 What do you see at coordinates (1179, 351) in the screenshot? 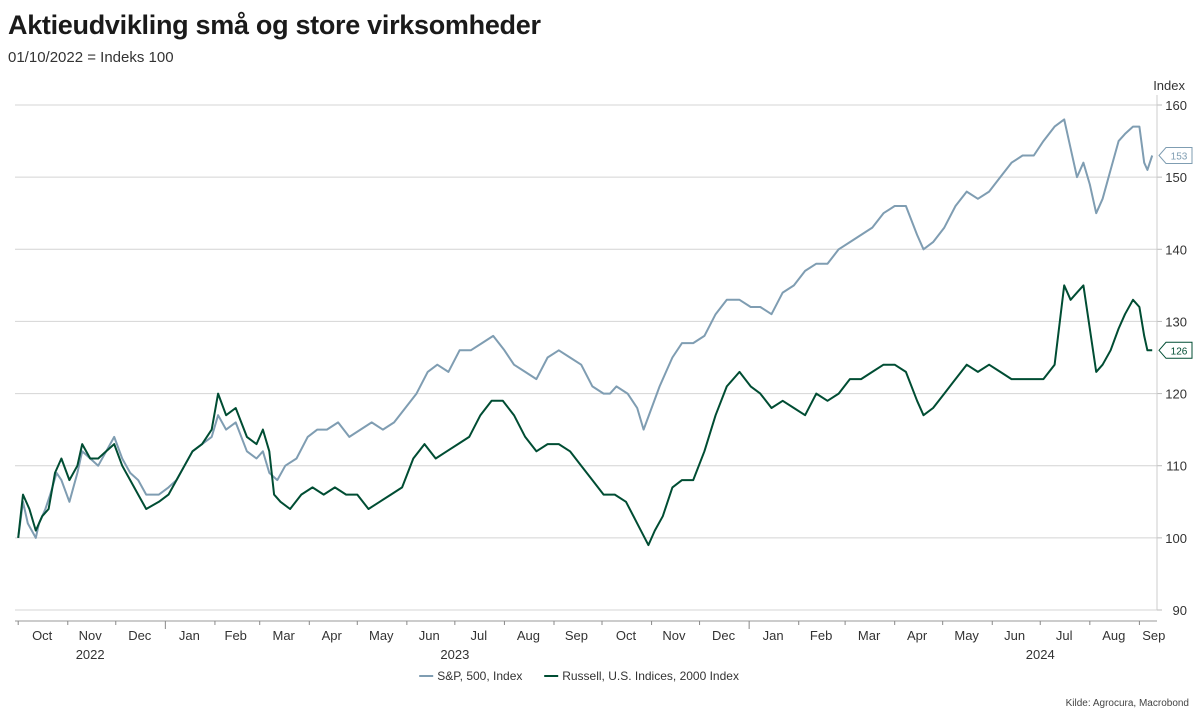
I see `series-end-label-1: 126` at bounding box center [1179, 351].